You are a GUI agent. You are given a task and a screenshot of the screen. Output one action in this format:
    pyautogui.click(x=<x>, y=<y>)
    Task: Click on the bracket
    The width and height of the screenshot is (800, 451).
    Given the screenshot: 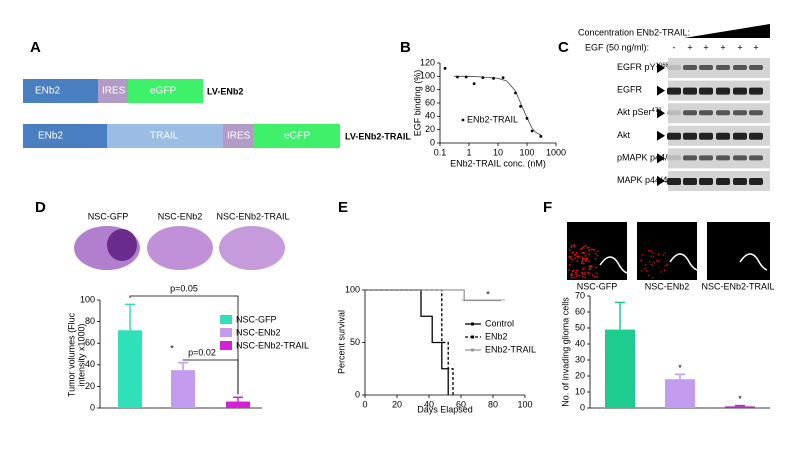 What is the action you would take?
    pyautogui.click(x=210, y=377)
    